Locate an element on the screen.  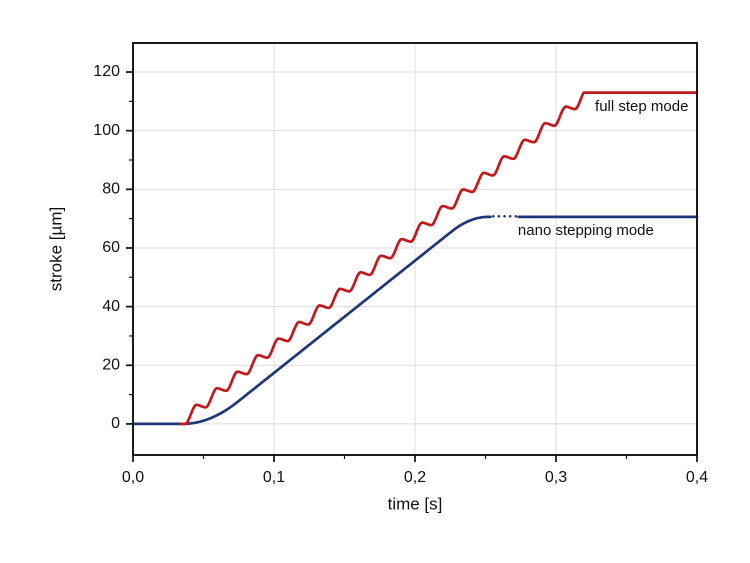
y-tick-label: 0 is located at coordinates (115, 423).